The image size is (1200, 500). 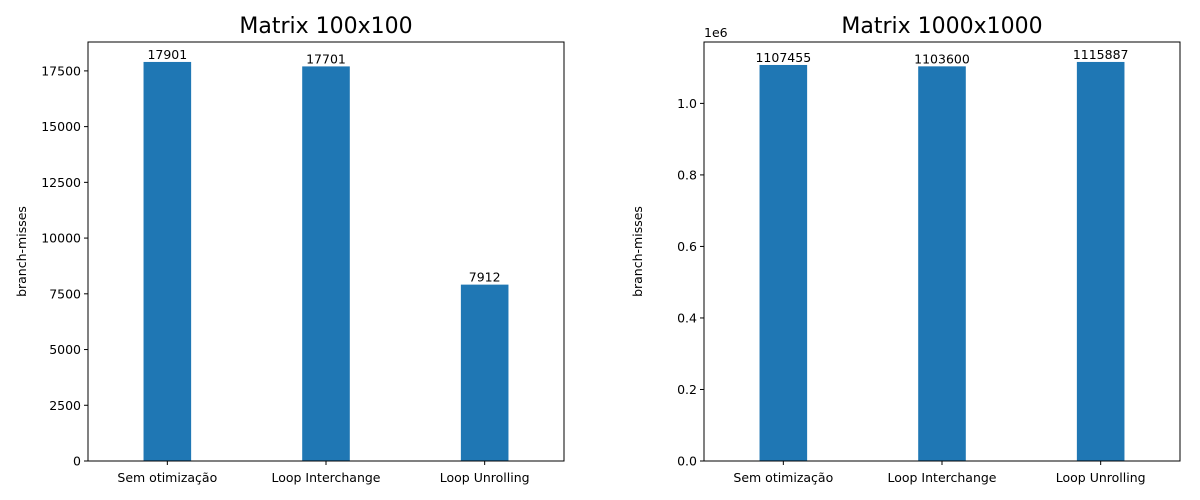 What do you see at coordinates (942, 58) in the screenshot?
I see `data-label: 1103600` at bounding box center [942, 58].